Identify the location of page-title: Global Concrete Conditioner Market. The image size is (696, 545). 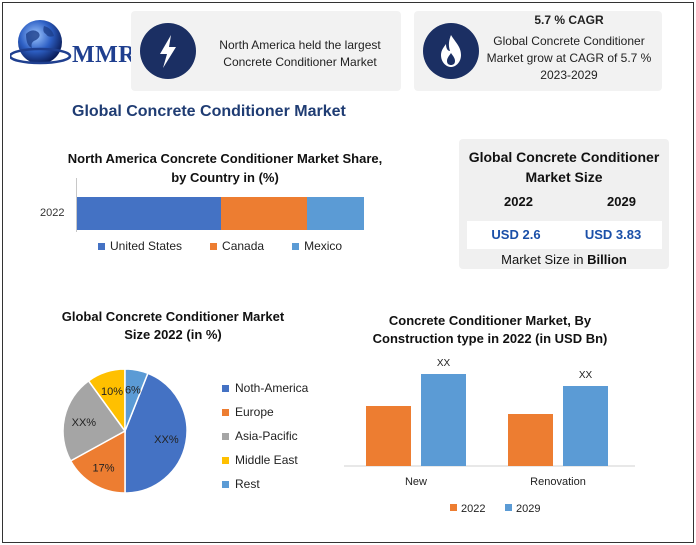
(209, 111).